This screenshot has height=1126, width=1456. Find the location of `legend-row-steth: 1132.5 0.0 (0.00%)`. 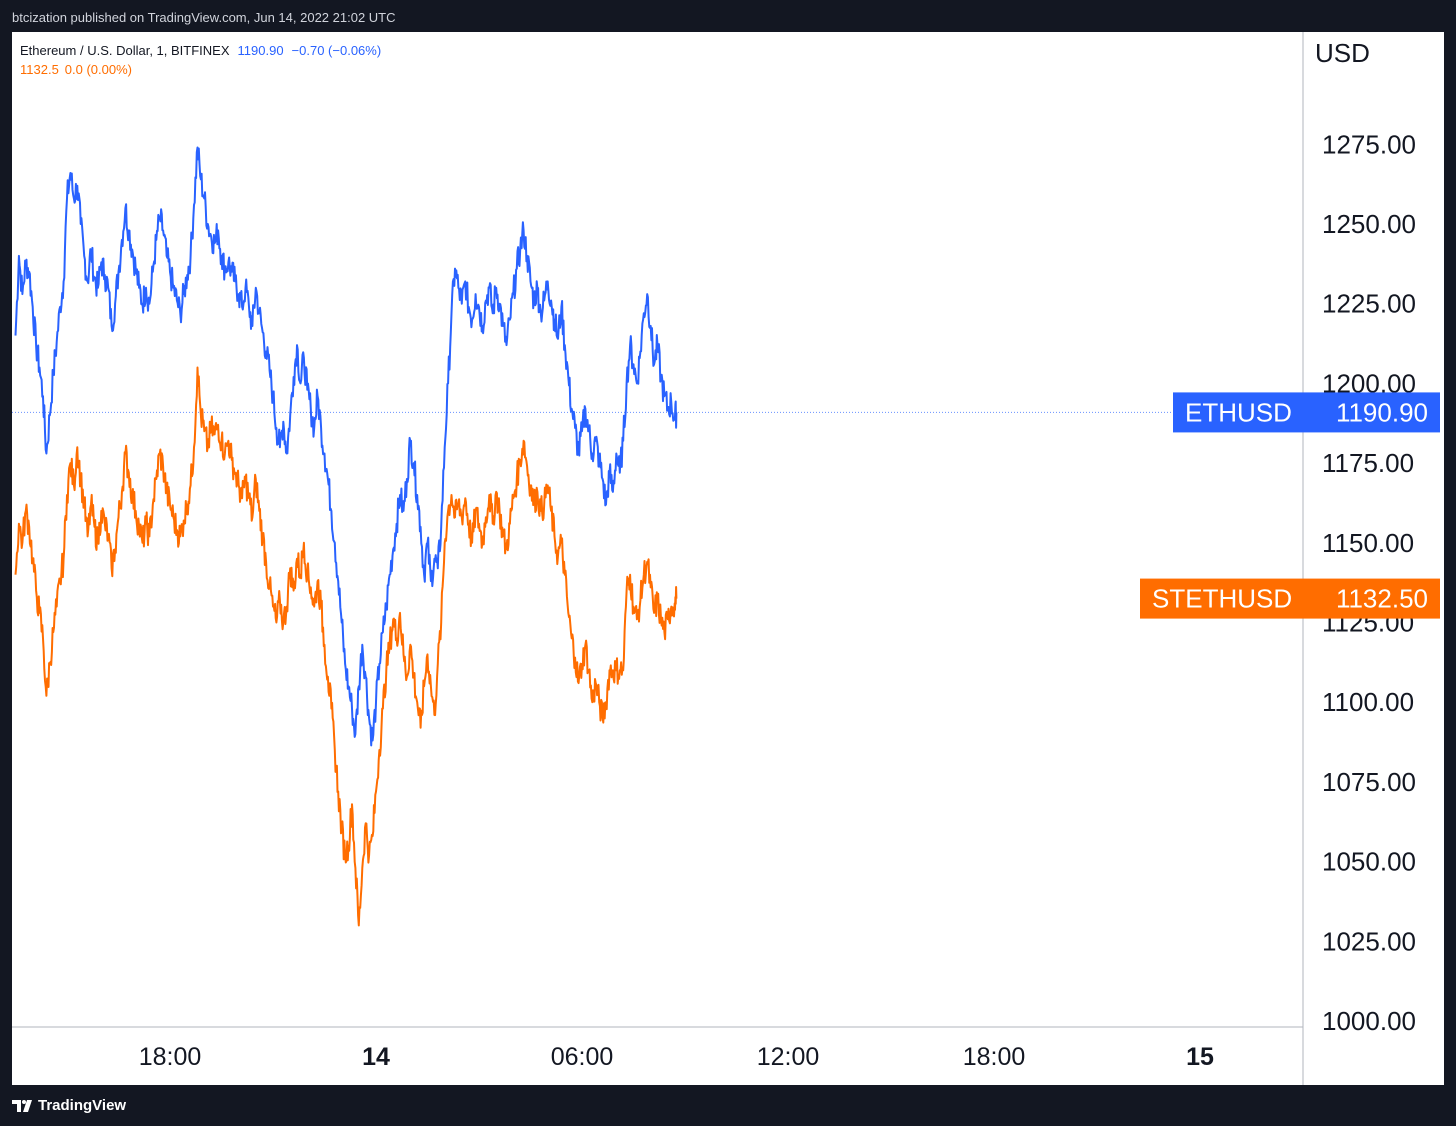

legend-row-steth: 1132.5 0.0 (0.00%) is located at coordinates (200, 69).